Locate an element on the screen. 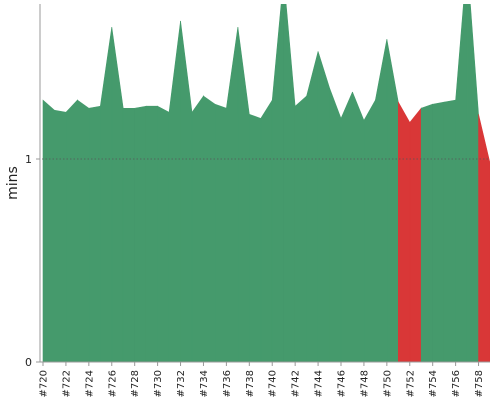 The width and height of the screenshot is (500, 404). x-tick-label-758: #758 is located at coordinates (479, 383).